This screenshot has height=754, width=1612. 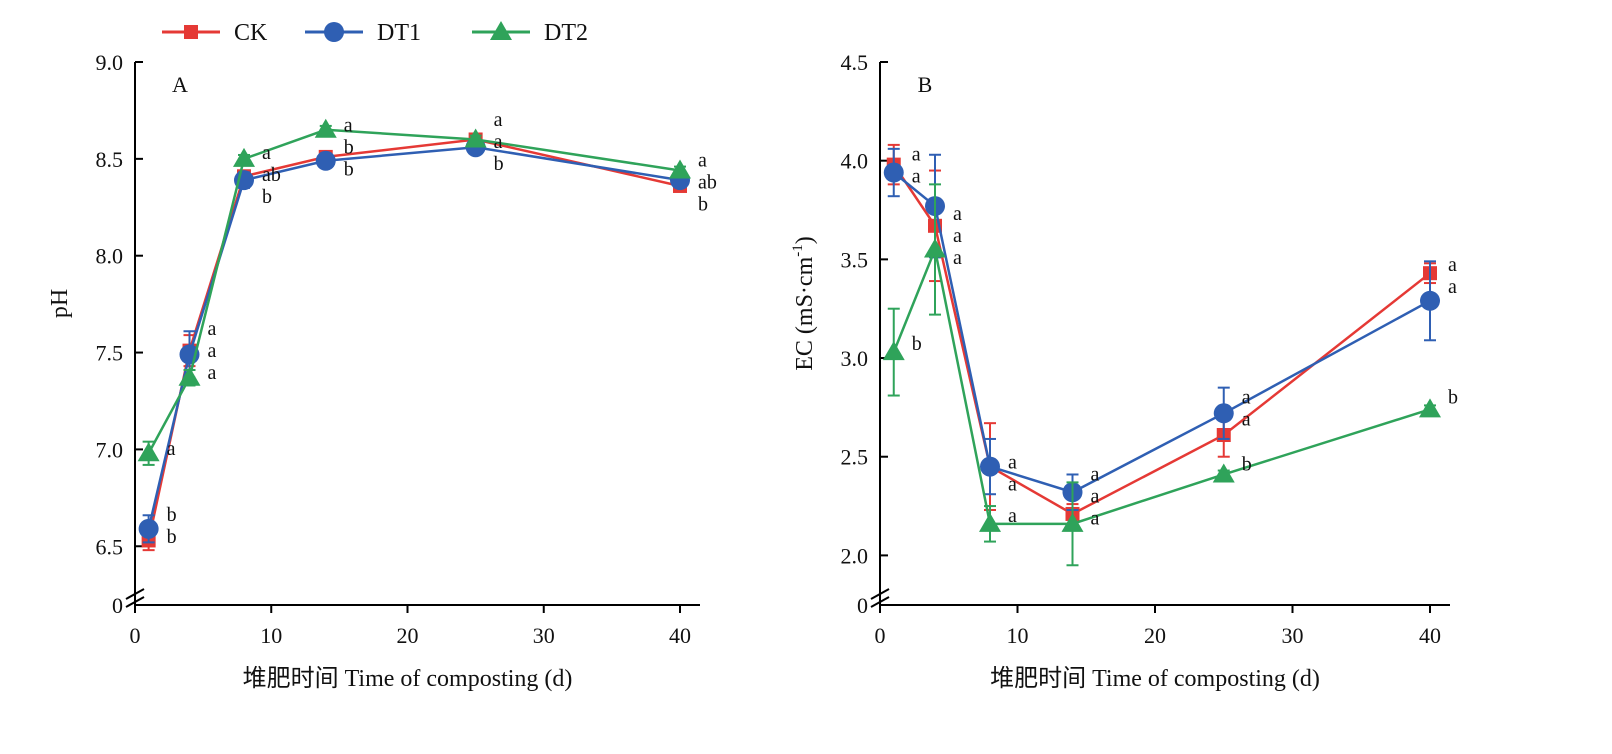 What do you see at coordinates (180, 84) in the screenshot?
I see `panel-label: A` at bounding box center [180, 84].